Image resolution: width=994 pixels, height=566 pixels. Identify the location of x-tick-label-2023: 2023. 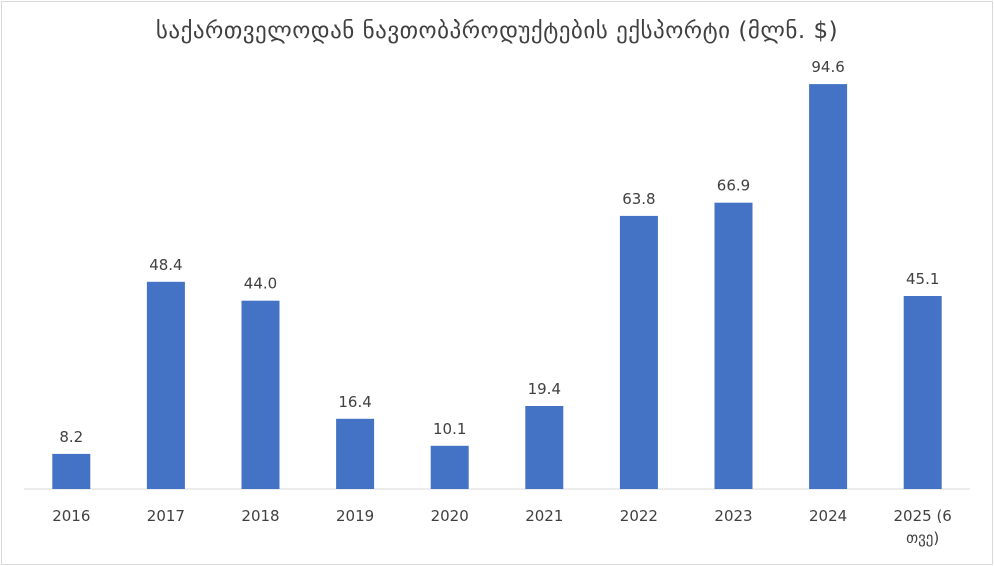
(733, 516).